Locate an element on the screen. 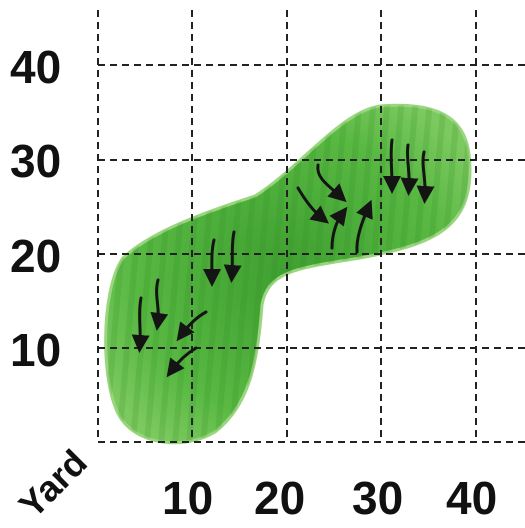 Image resolution: width=525 pixels, height=528 pixels. y-tick-label: 30 is located at coordinates (35, 161).